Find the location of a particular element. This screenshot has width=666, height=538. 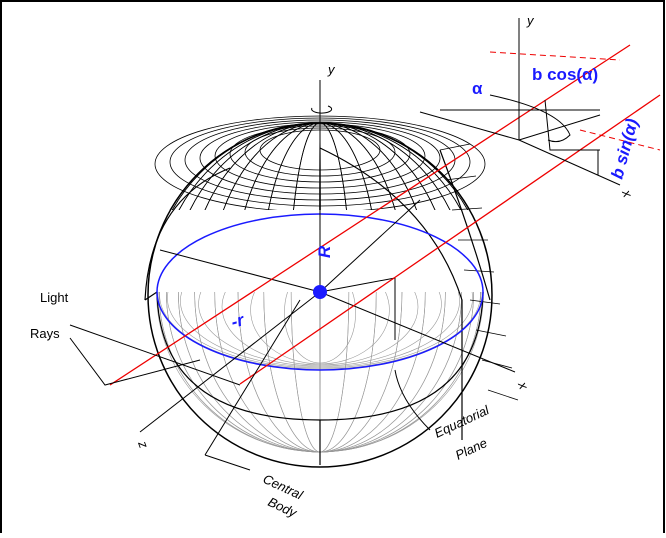

equatorial-plane-label: Plane is located at coordinates (471, 449).